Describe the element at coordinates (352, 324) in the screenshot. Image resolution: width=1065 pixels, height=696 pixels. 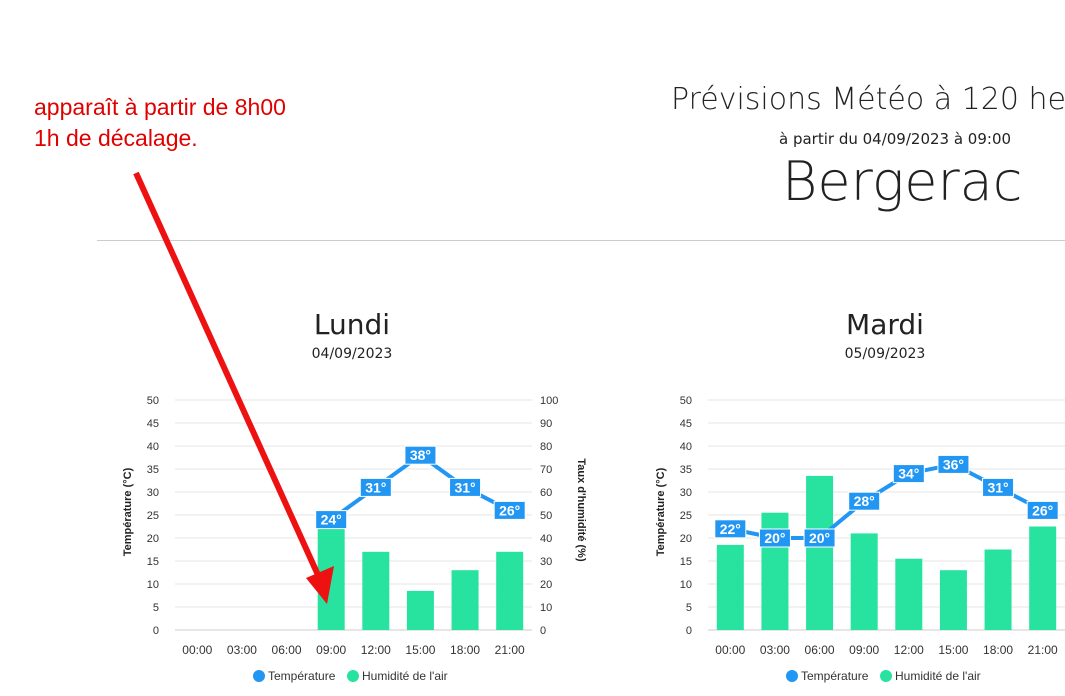
I see `day-name-1: Lundi` at that location.